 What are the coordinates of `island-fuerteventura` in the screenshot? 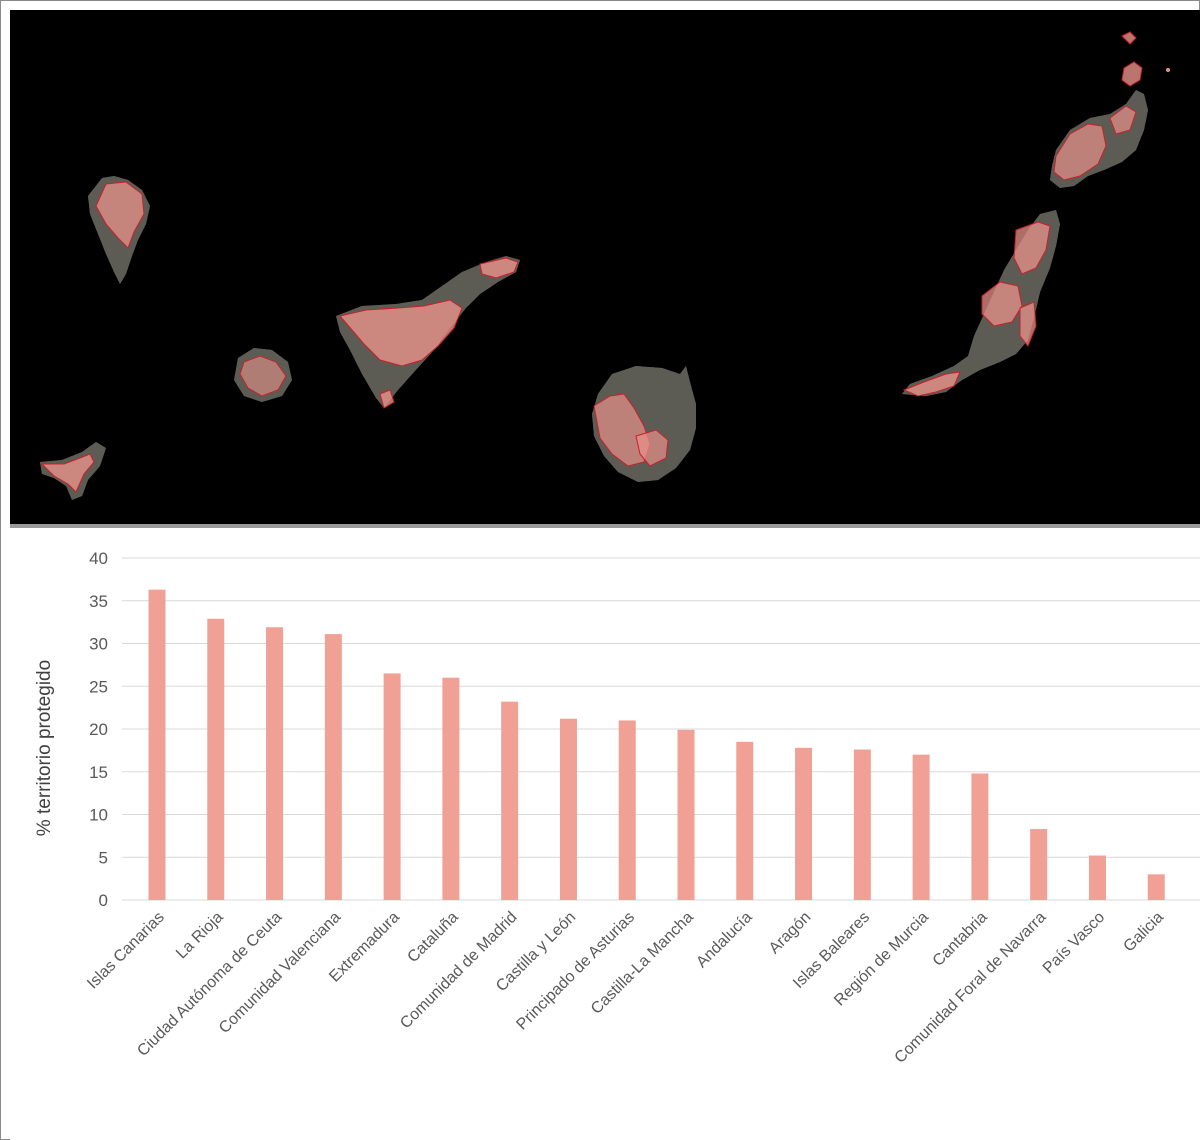 It's located at (981, 303).